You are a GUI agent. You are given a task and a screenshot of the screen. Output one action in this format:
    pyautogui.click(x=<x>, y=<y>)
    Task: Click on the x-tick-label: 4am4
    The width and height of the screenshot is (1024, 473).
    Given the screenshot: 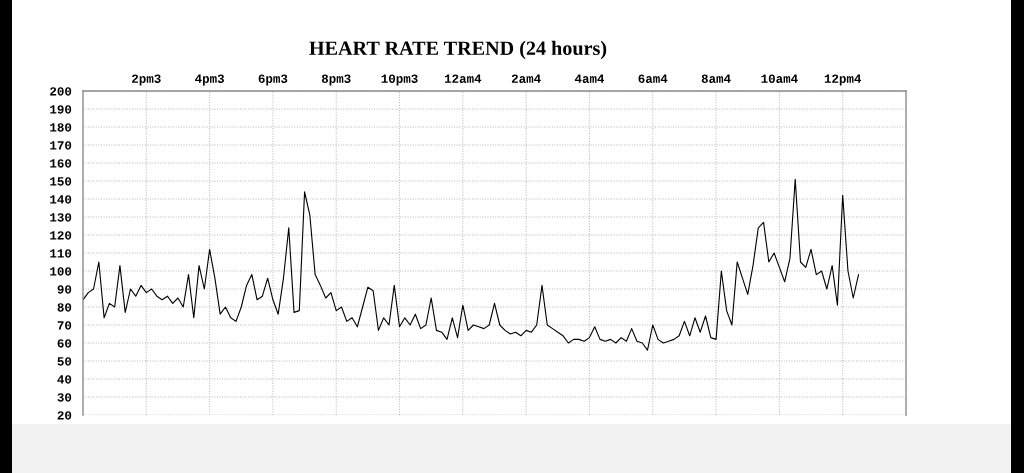 What is the action you would take?
    pyautogui.click(x=589, y=78)
    